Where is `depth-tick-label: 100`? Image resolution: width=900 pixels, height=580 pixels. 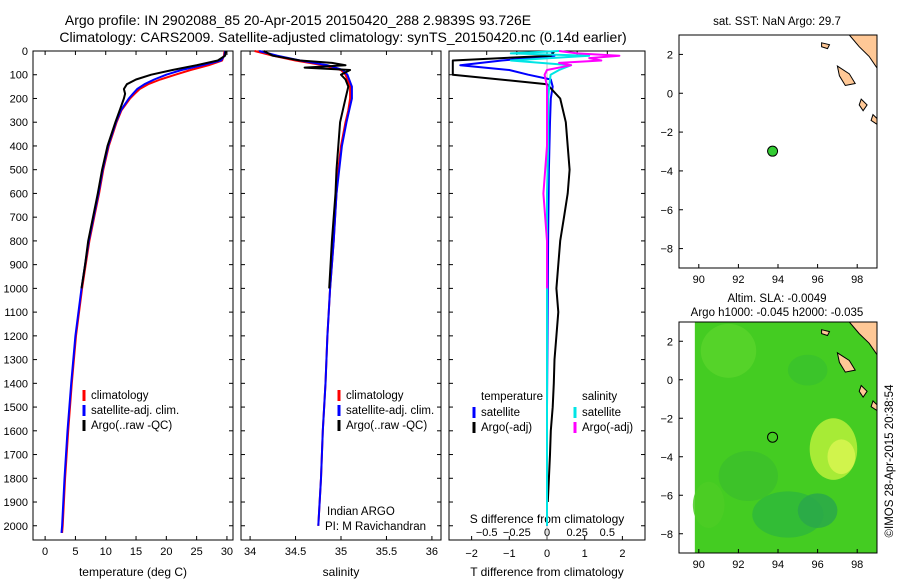
depth-tick-label: 100 is located at coordinates (19, 76).